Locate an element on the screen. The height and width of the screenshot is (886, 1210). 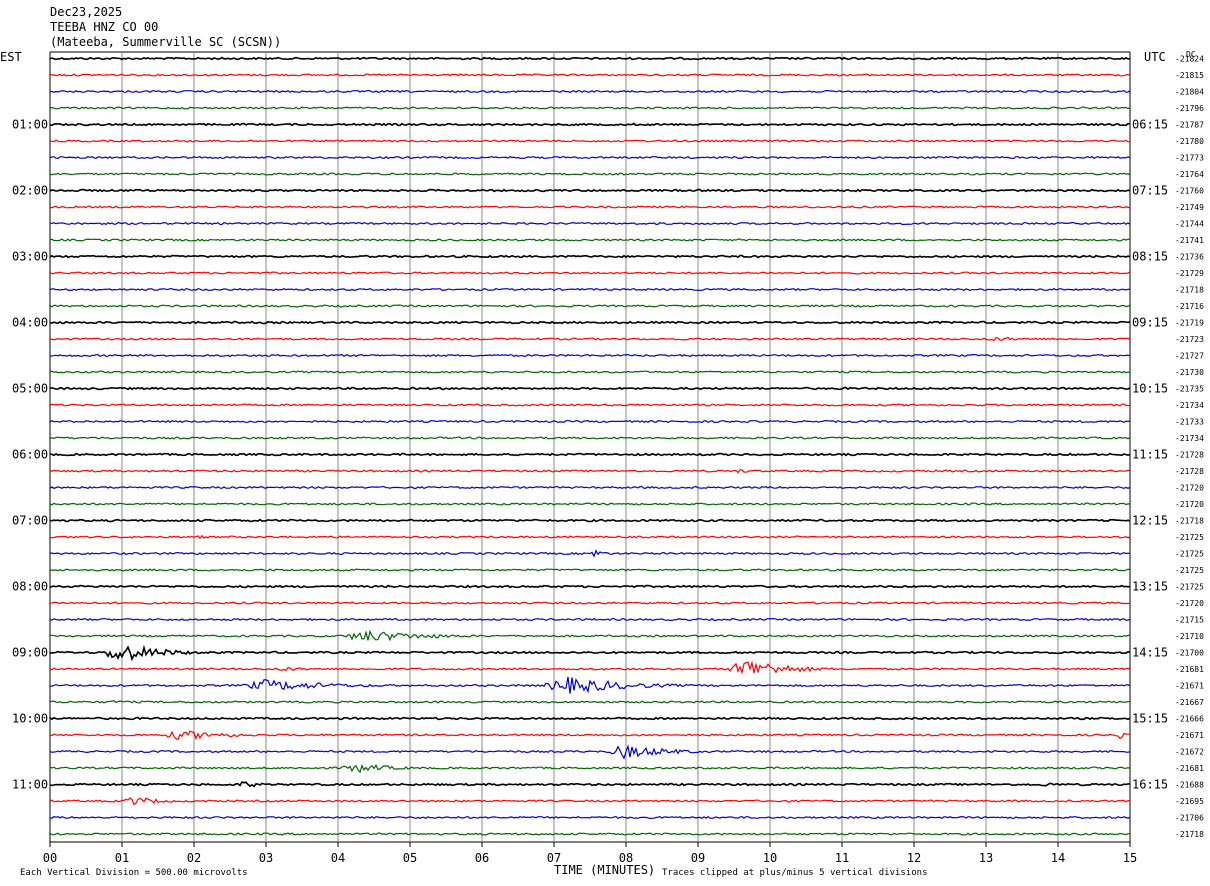
dc-offset-label: -21764 is located at coordinates (1189, 174).